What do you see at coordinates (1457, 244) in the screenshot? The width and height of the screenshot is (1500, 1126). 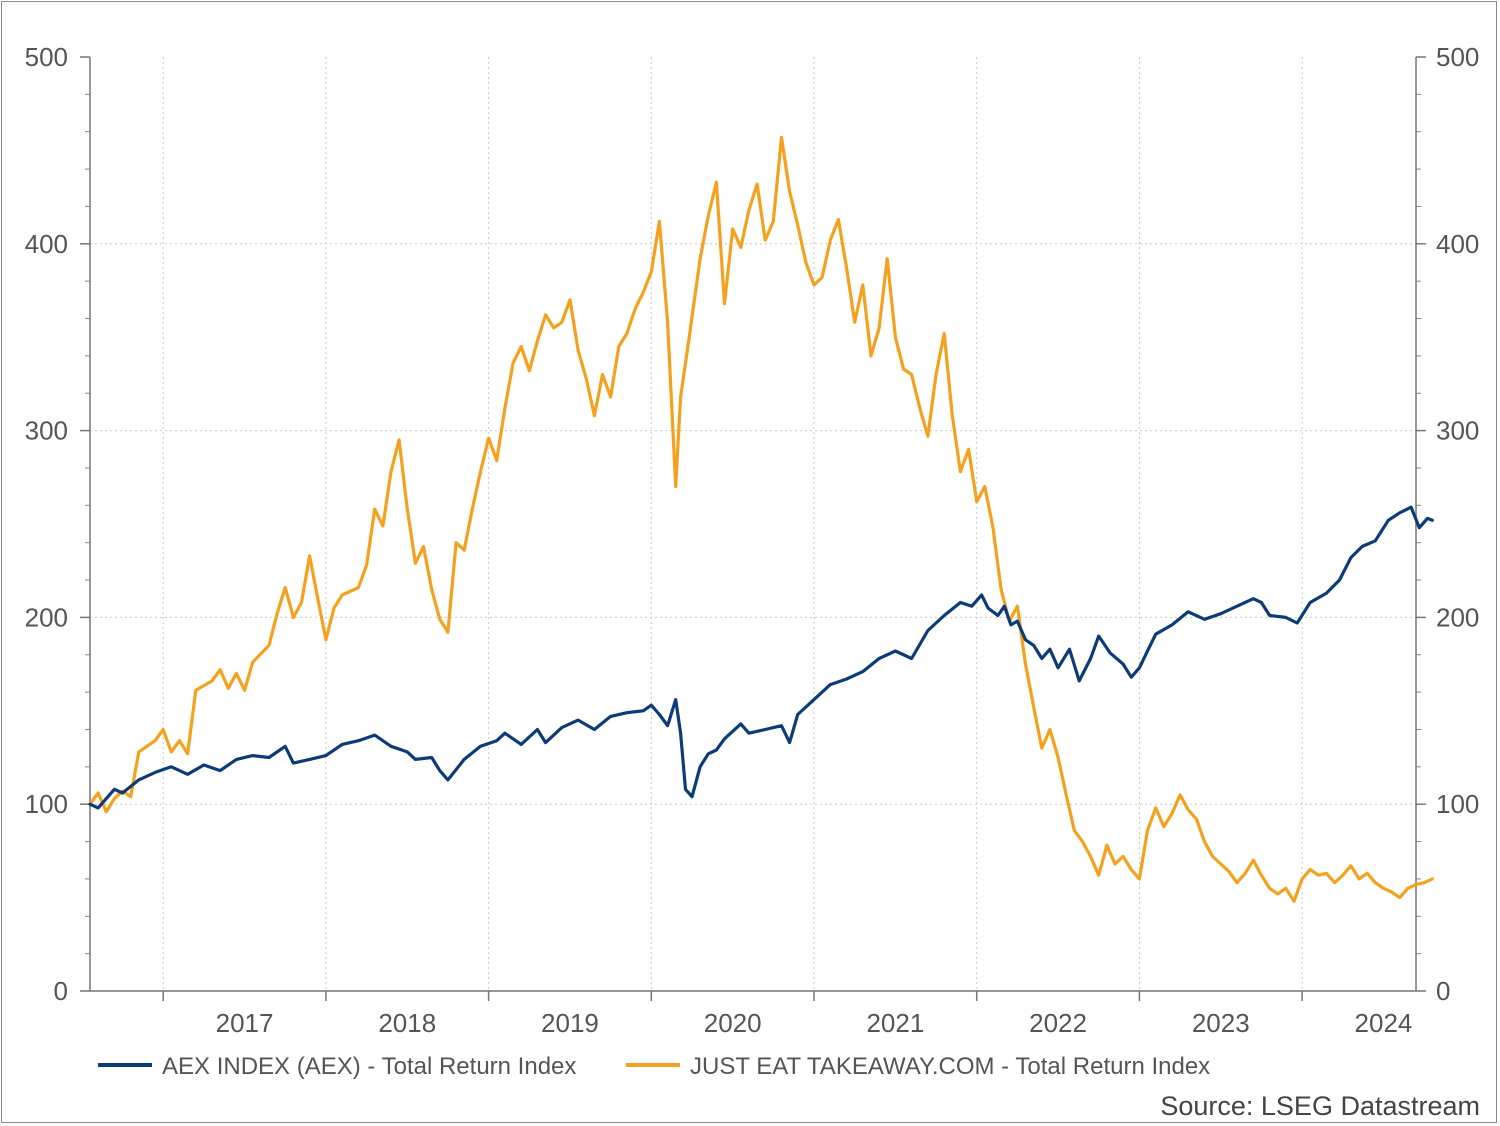 I see `y-tick-label-right: 400` at bounding box center [1457, 244].